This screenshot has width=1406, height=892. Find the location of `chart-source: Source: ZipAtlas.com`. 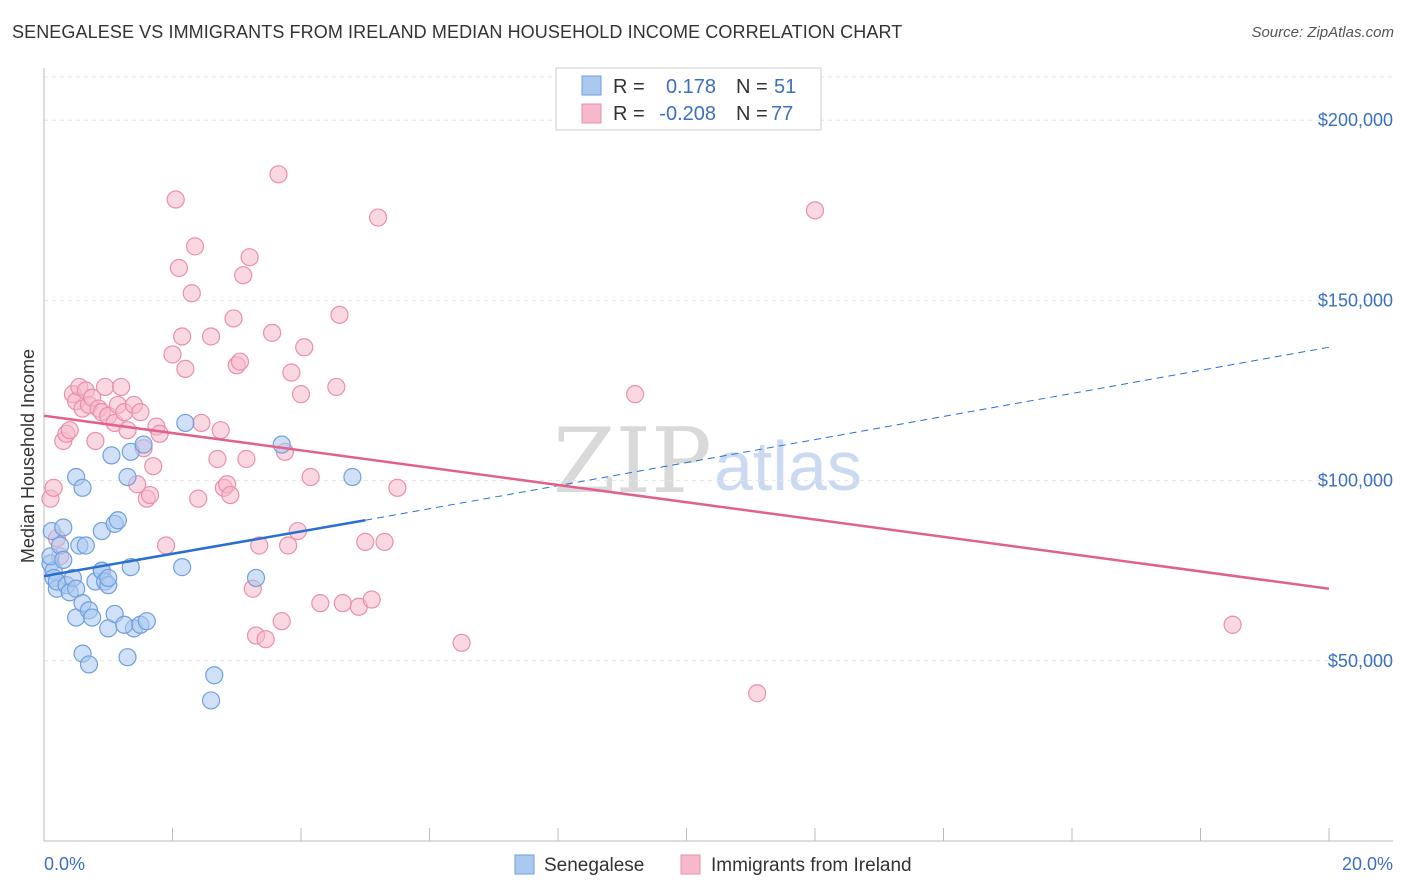

chart-source: Source: ZipAtlas.com is located at coordinates (1322, 32).